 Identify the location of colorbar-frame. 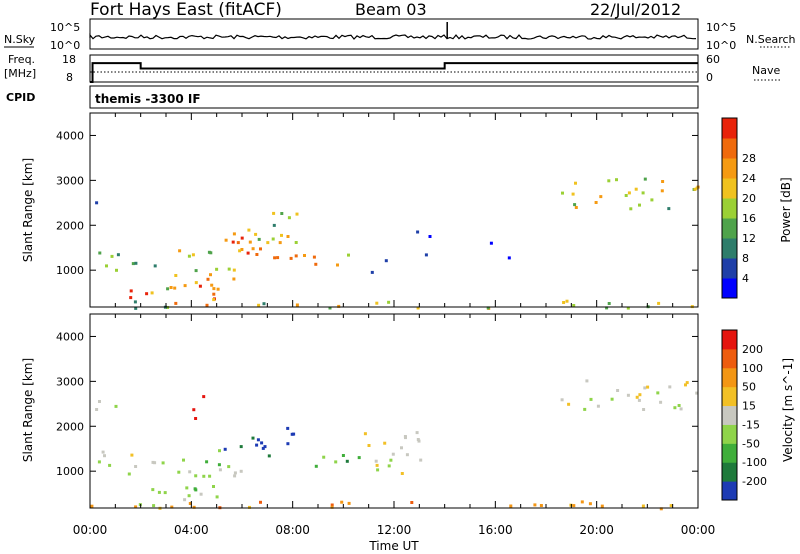
(729, 415).